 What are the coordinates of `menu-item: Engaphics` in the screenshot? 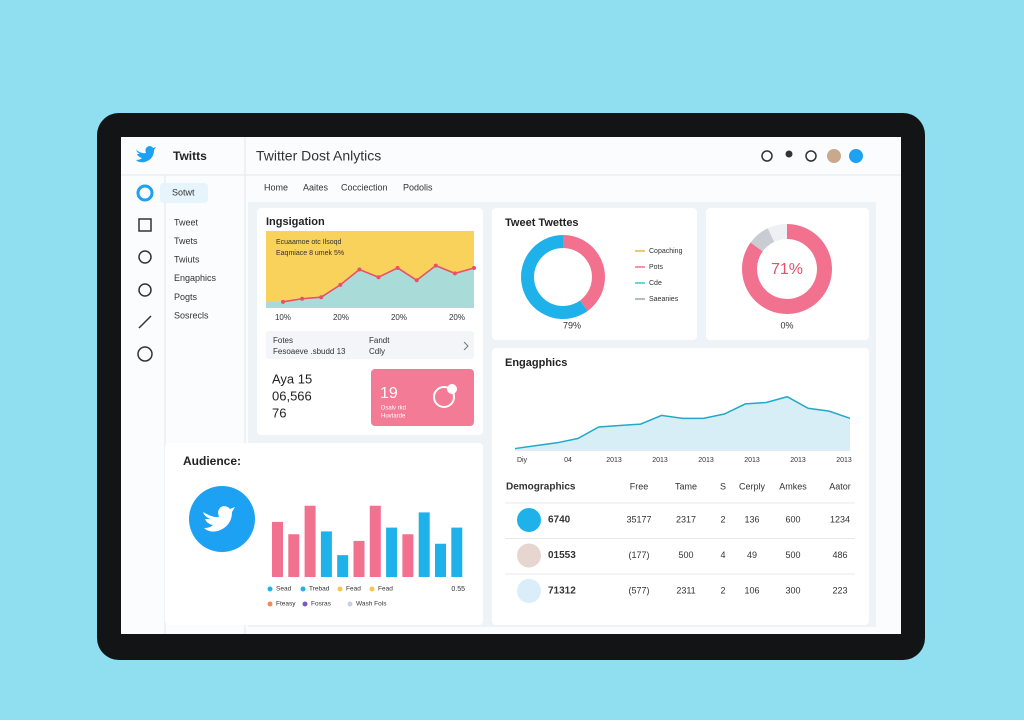 It's located at (195, 278).